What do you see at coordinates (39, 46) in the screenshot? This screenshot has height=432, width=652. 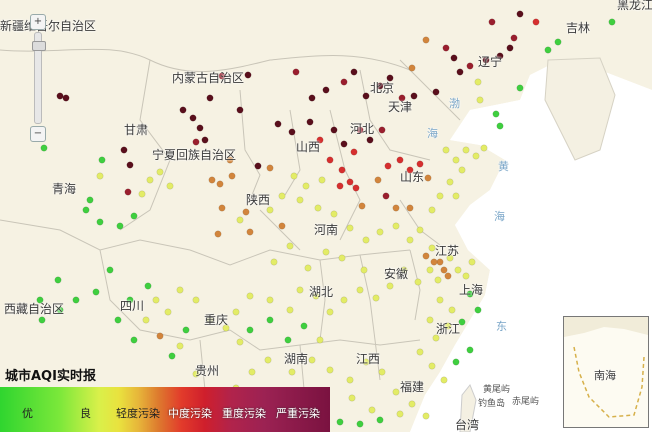 I see `zoom-slider-thumb` at bounding box center [39, 46].